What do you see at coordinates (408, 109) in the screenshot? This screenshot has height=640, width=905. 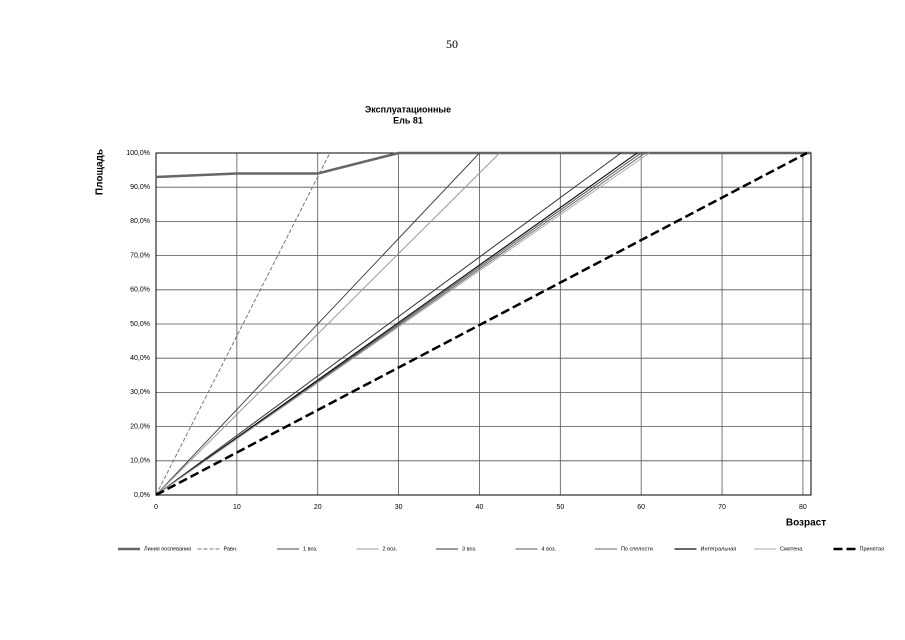 I see `chart-title: Эксплуатационные` at bounding box center [408, 109].